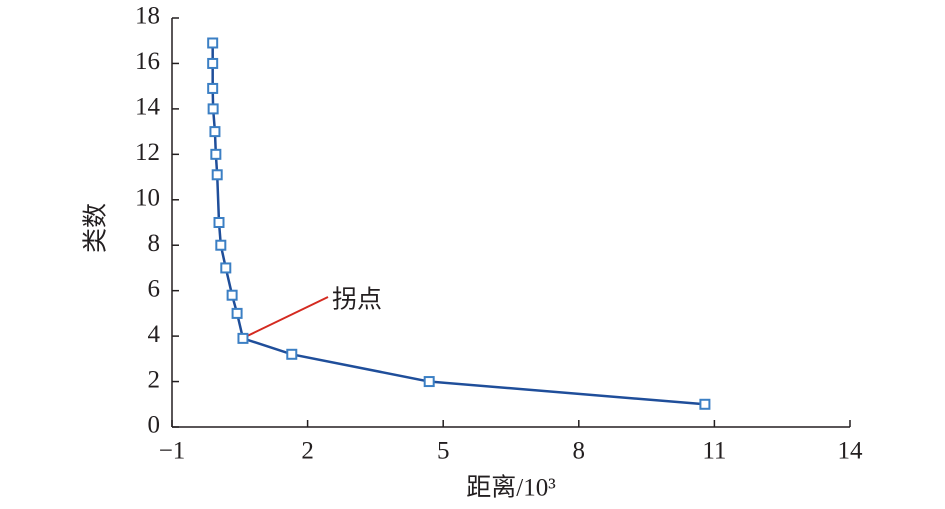  Describe the element at coordinates (307, 451) in the screenshot. I see `x-tick-label: 2` at that location.